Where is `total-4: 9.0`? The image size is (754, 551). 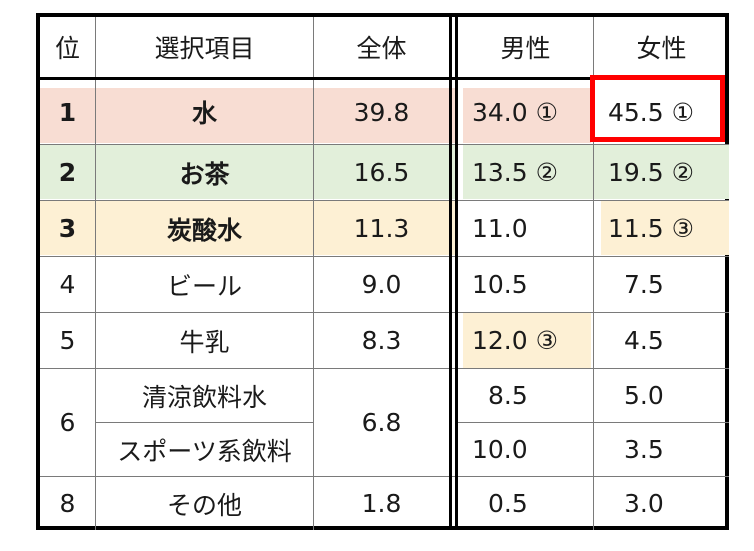 total-4: 9.0 is located at coordinates (381, 284).